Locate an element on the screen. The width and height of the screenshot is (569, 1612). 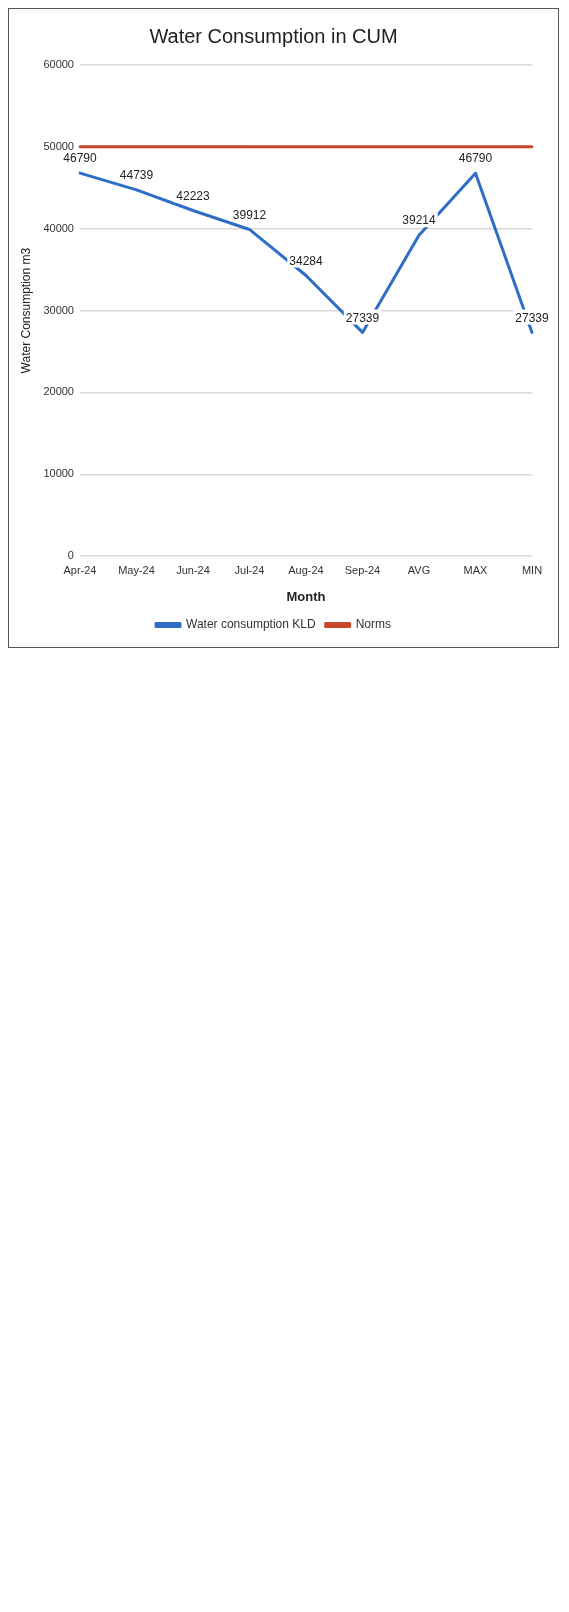
y-tick-label: 50000 is located at coordinates (58, 145).